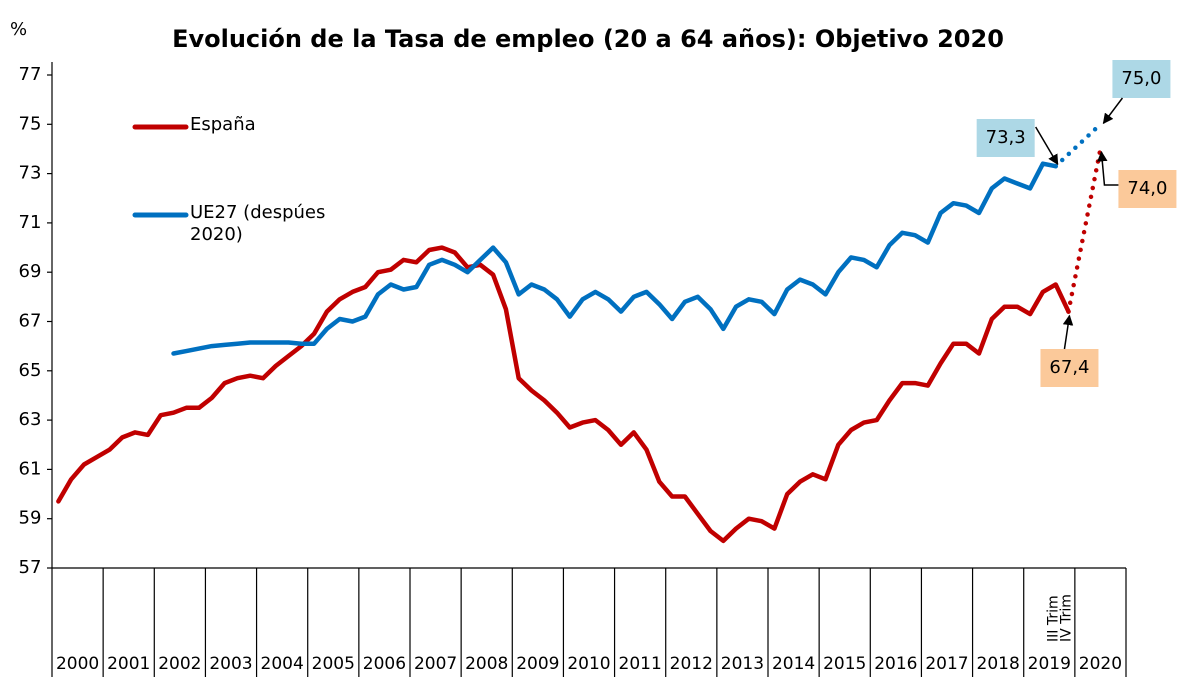 This screenshot has height=677, width=1177. What do you see at coordinates (30, 518) in the screenshot?
I see `y-tick-label: 59` at bounding box center [30, 518].